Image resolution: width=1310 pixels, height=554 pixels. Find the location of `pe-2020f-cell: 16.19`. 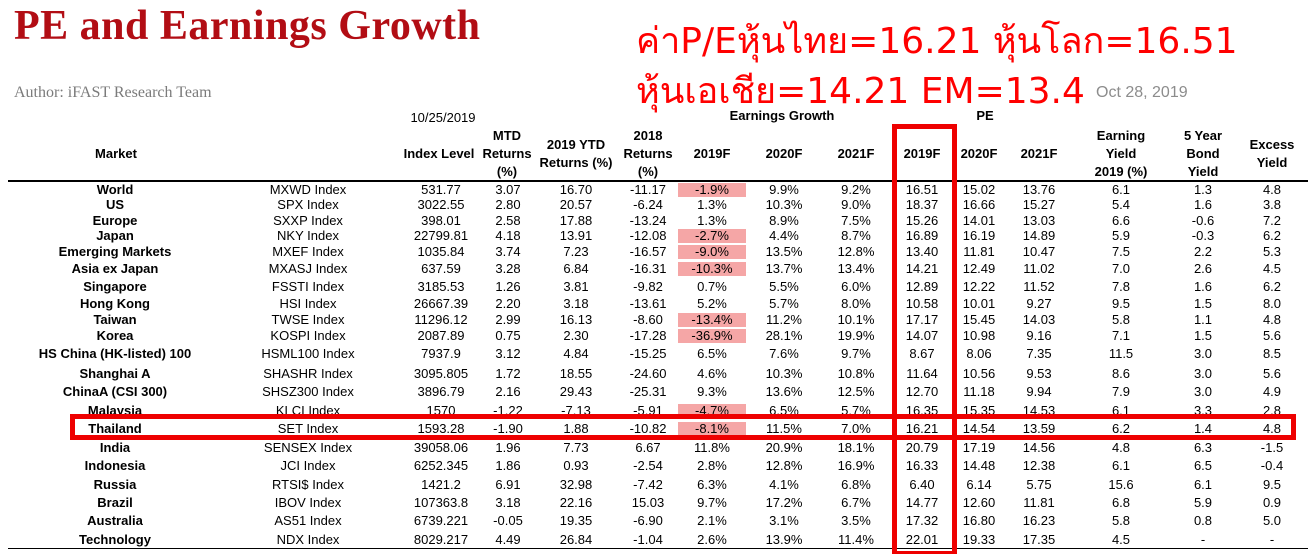

pe-2020f-cell: 16.19 is located at coordinates (979, 235).